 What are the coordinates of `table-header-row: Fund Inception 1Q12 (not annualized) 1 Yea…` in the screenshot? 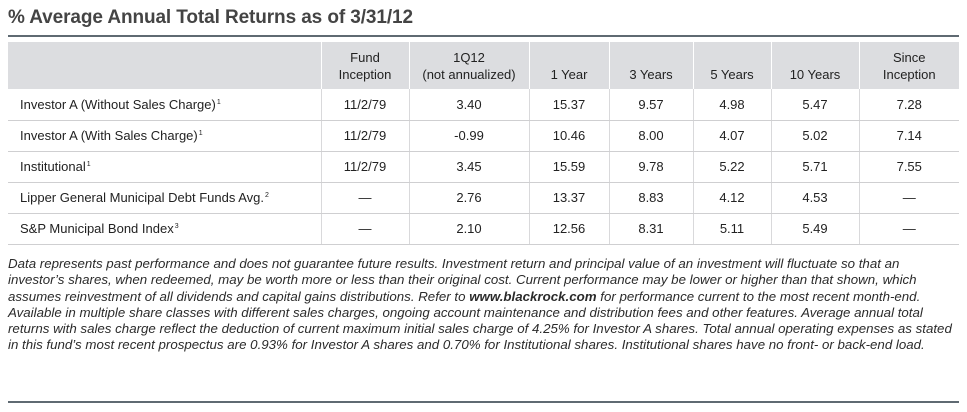 It's located at (483, 65).